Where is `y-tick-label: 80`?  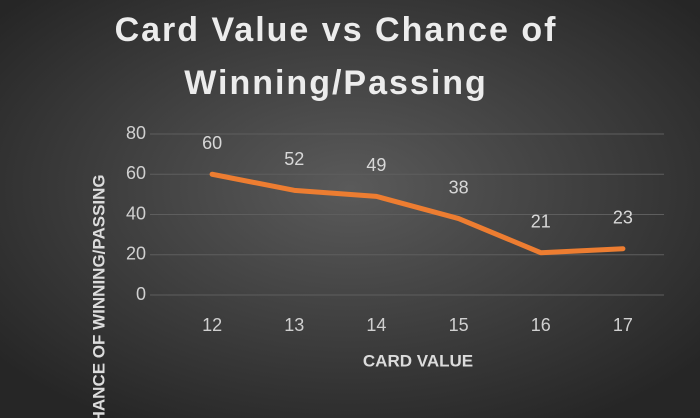 y-tick-label: 80 is located at coordinates (136, 133).